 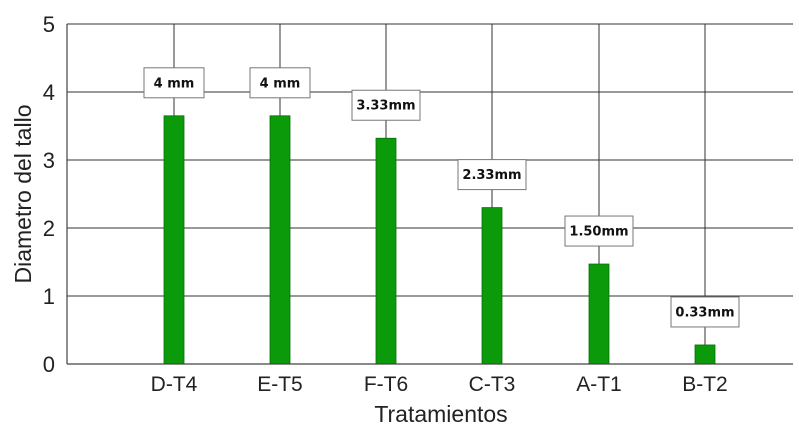 What do you see at coordinates (280, 240) in the screenshot?
I see `bar-e-t5` at bounding box center [280, 240].